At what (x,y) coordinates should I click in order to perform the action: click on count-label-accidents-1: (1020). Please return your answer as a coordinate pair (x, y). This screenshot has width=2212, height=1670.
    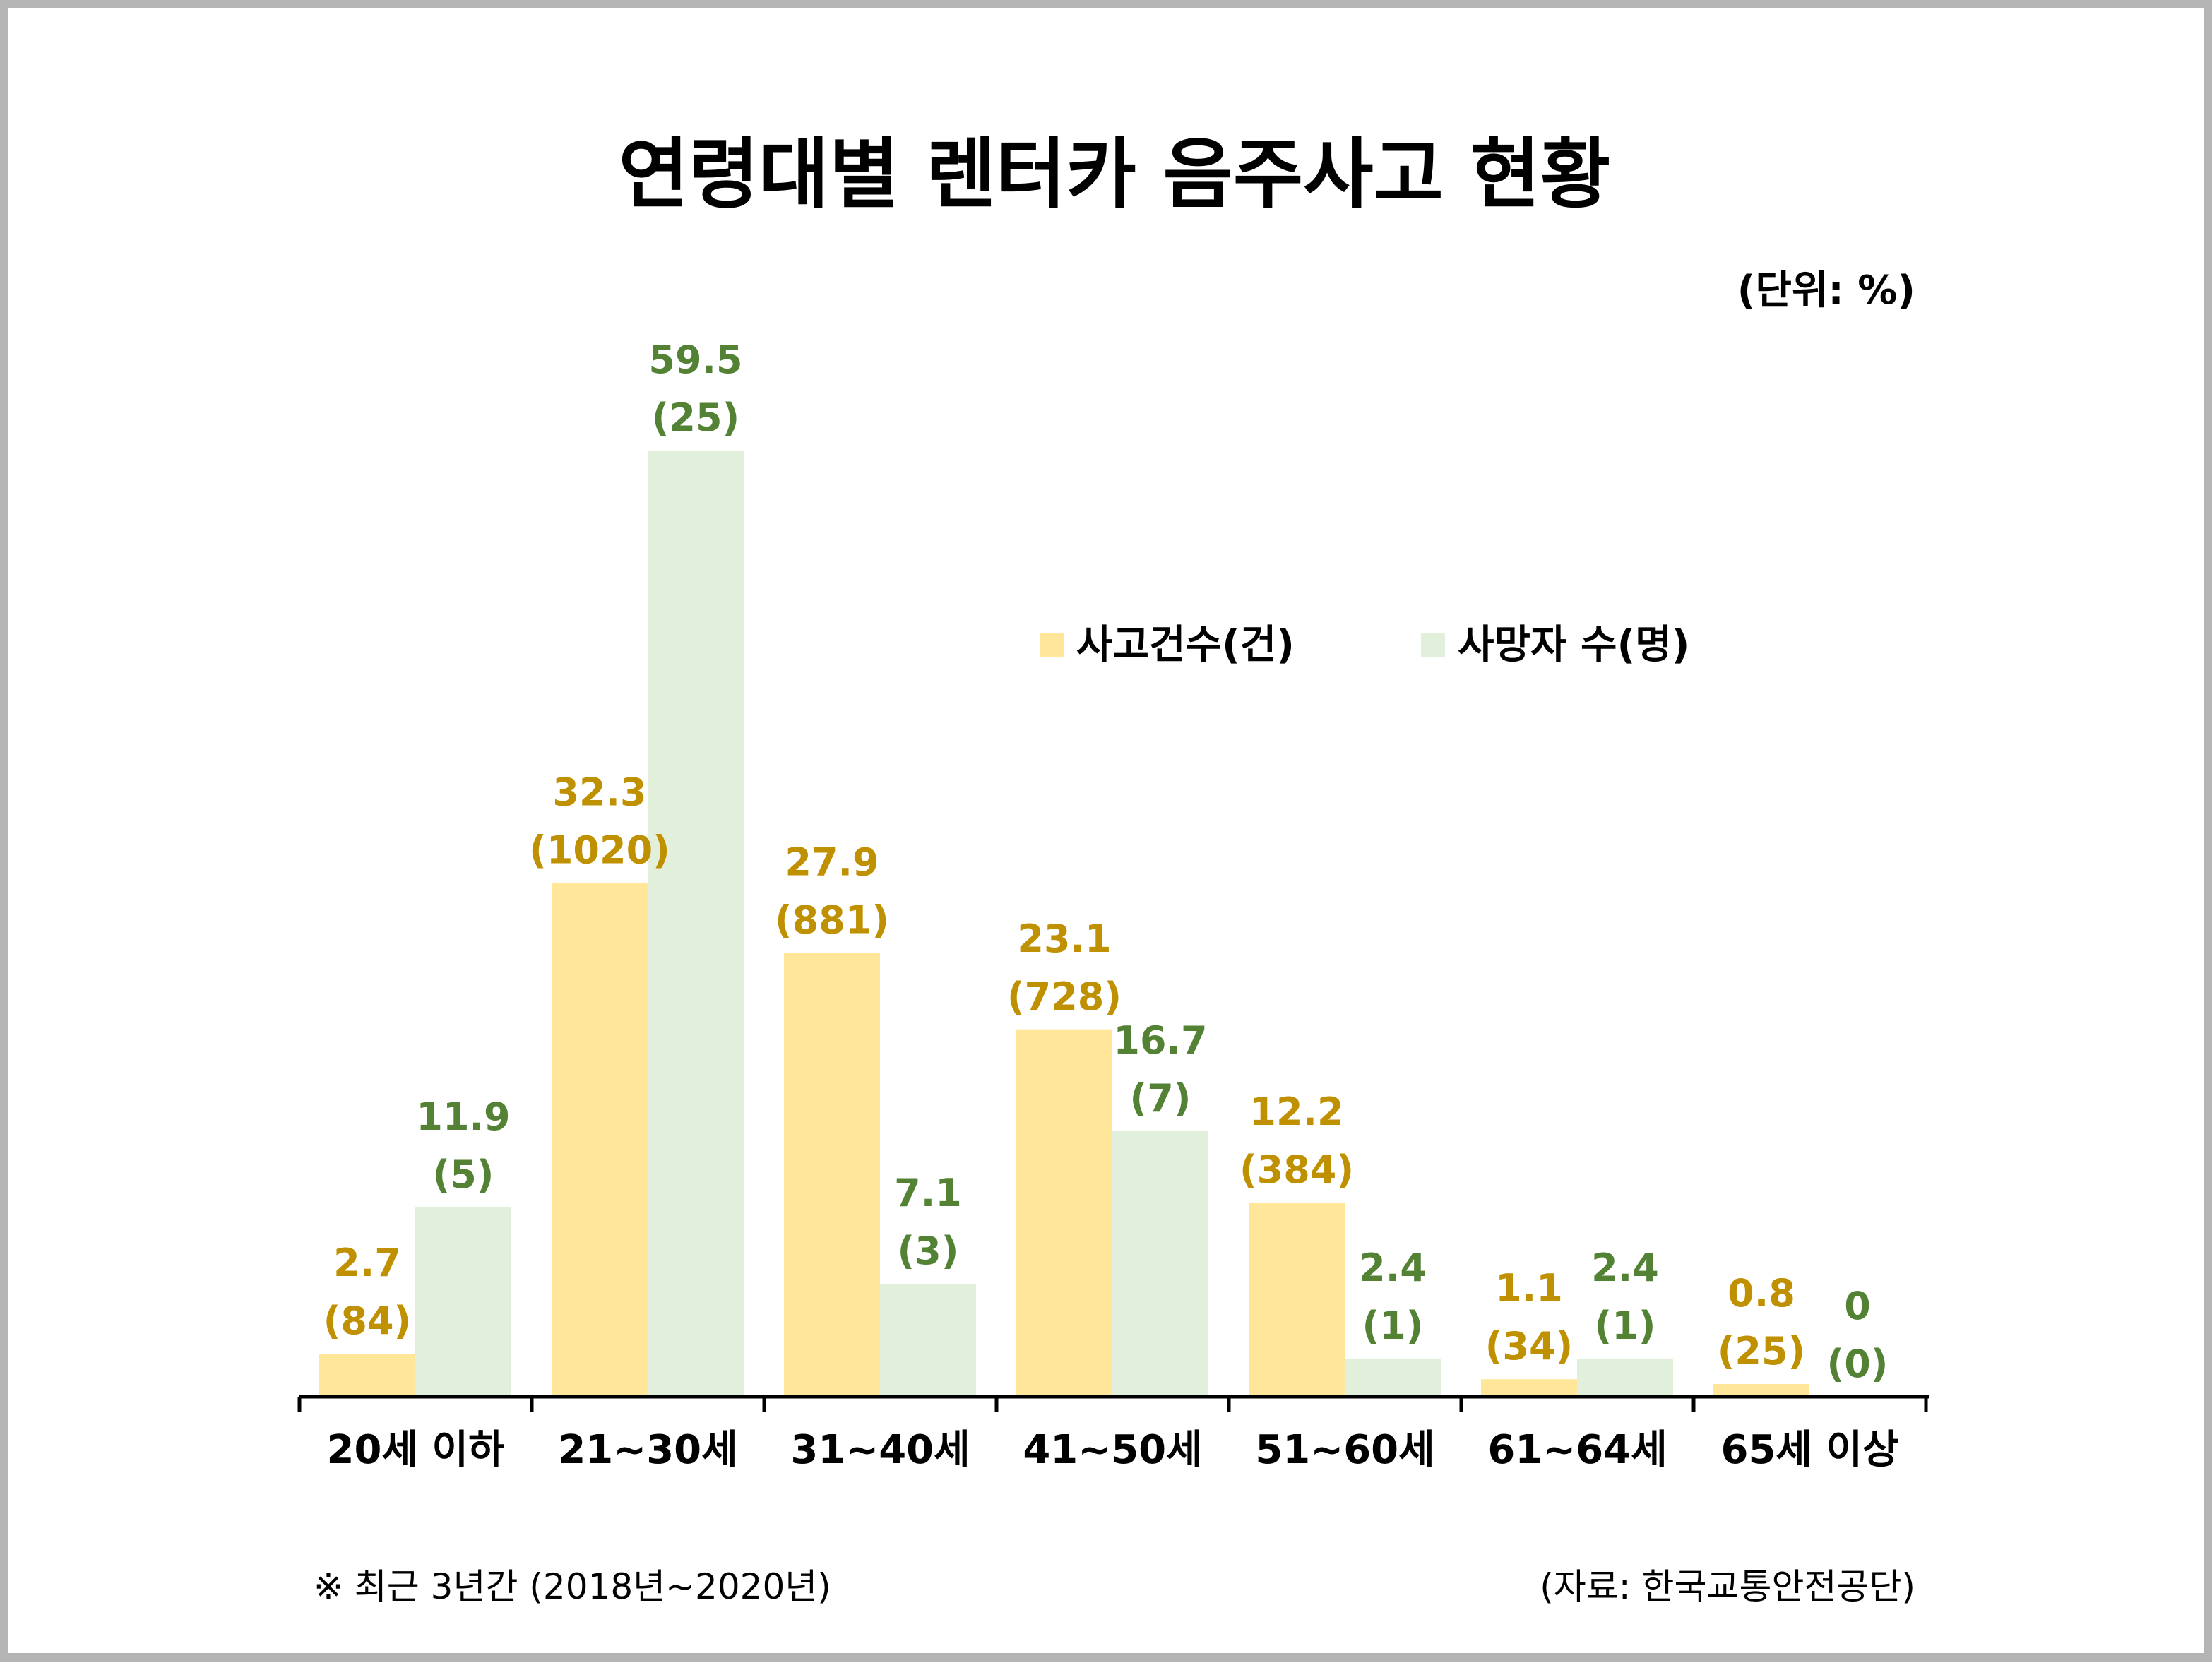
    Looking at the image, I should click on (599, 850).